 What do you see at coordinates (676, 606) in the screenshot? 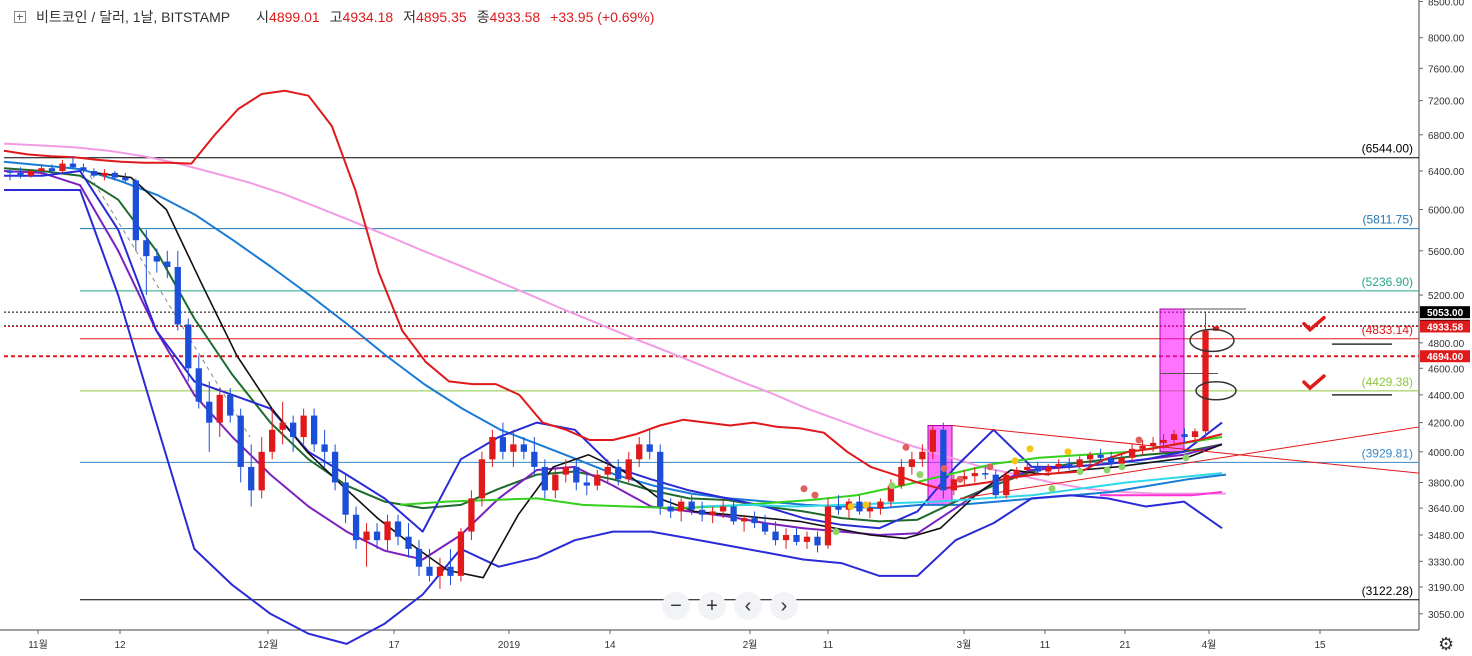
I see `zoom-out-button: −` at bounding box center [676, 606].